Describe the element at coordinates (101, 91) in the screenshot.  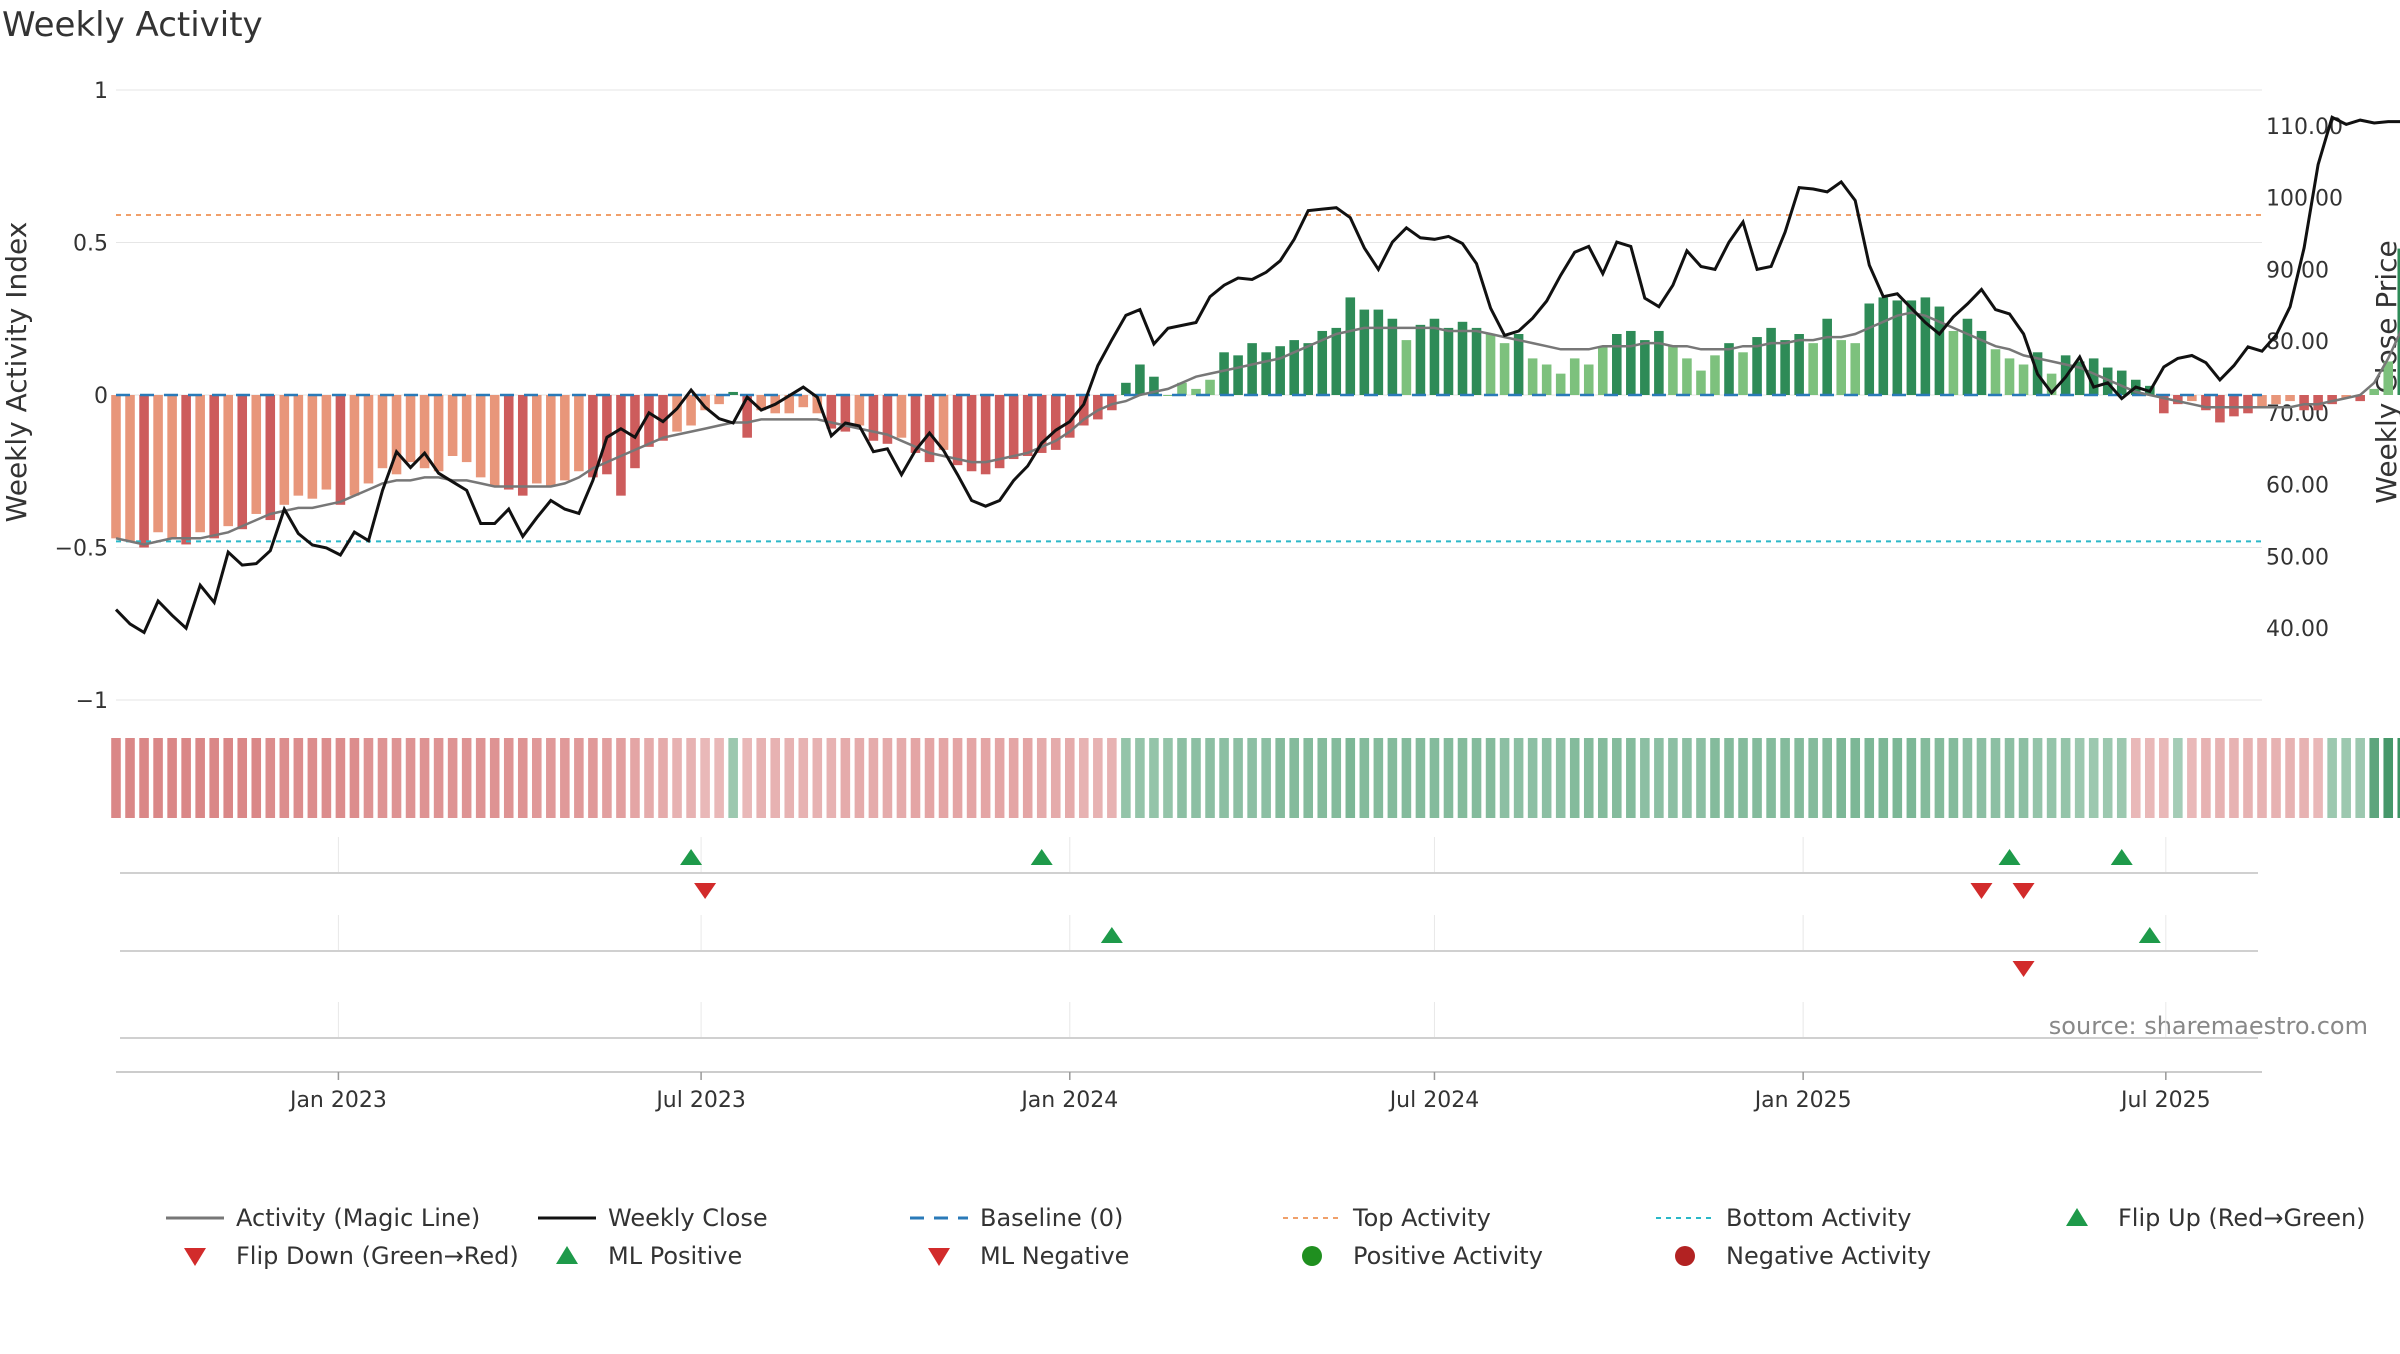
I see `y-tick-label: 1` at that location.